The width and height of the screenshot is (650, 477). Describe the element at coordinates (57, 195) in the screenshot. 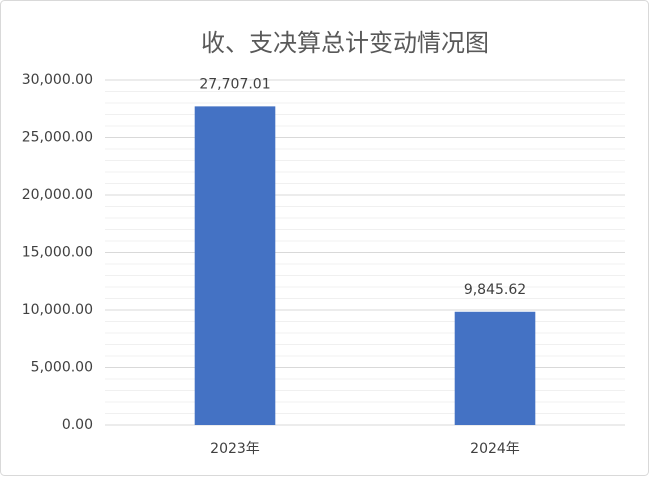

I see `y-tick-label: 20,000.00` at that location.